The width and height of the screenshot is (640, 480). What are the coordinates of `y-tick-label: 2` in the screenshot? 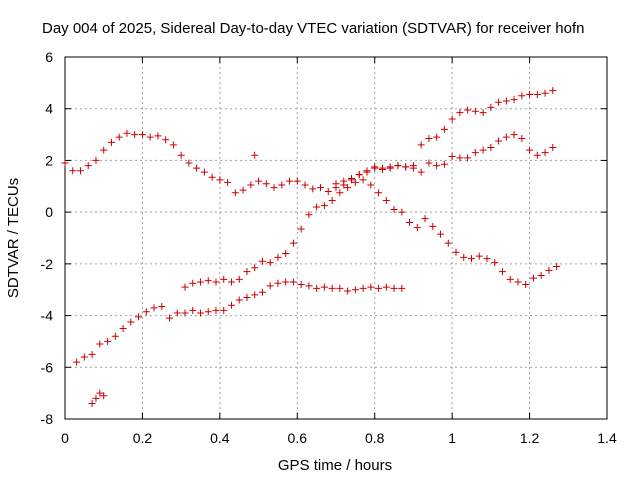 It's located at (49, 160).